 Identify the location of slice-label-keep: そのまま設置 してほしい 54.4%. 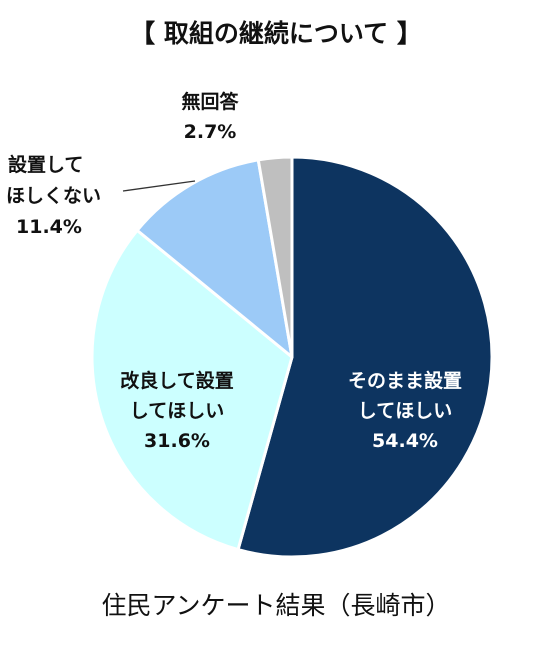
(405, 411).